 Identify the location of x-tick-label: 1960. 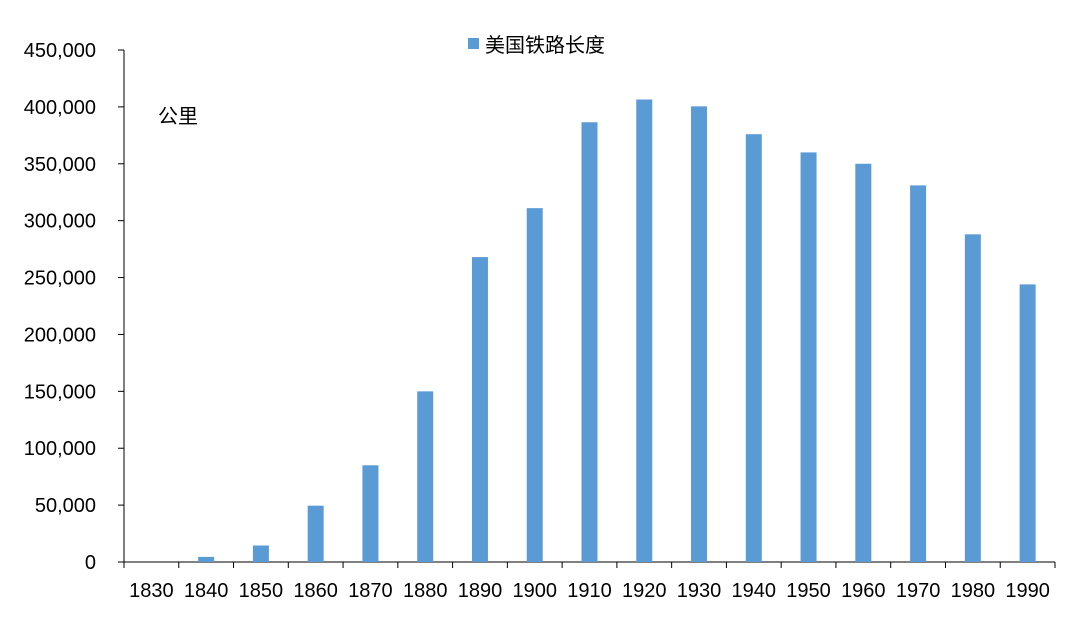
(863, 591).